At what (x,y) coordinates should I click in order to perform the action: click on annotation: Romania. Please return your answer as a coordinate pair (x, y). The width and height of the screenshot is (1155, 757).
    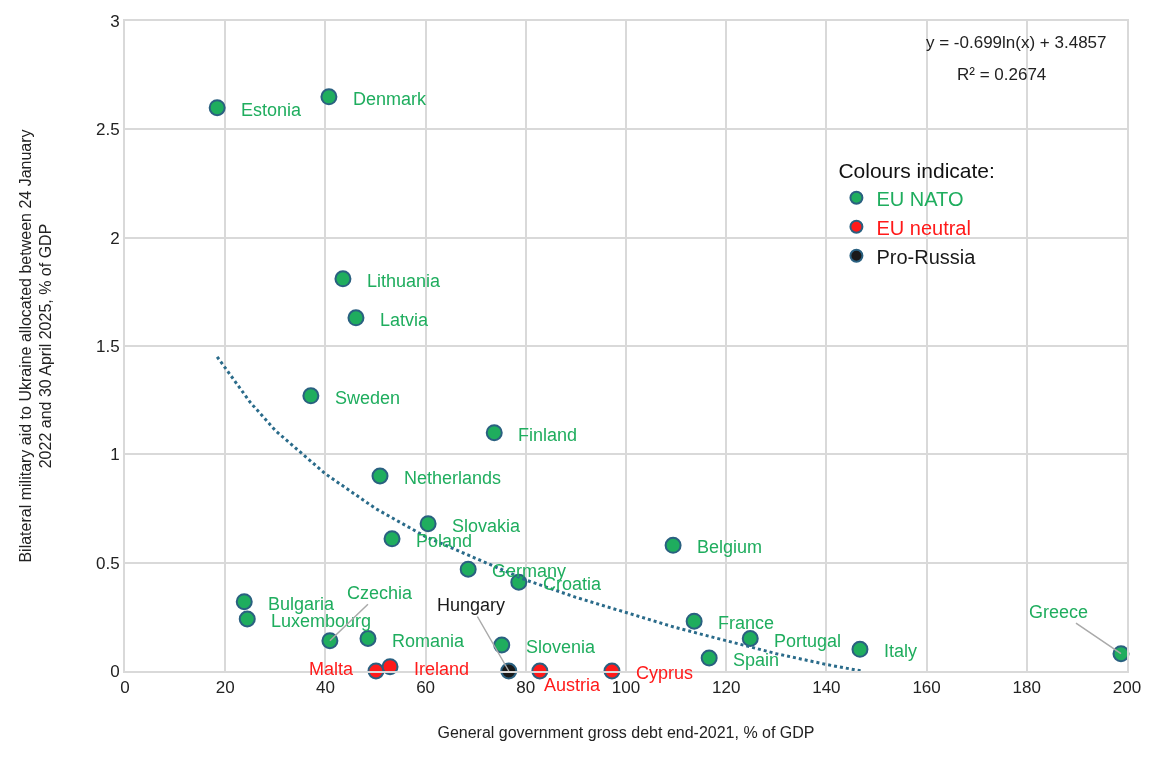
    Looking at the image, I should click on (429, 641).